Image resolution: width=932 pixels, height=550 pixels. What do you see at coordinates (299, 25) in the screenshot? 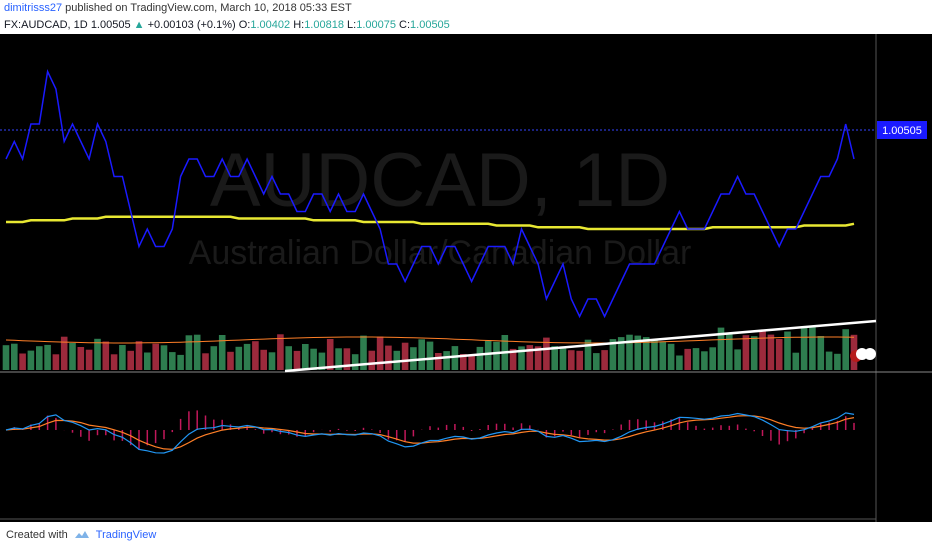
I see `high-label: H:` at bounding box center [299, 25].